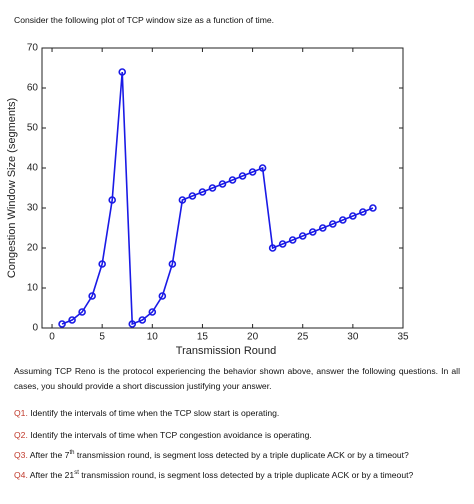  Describe the element at coordinates (102, 337) in the screenshot. I see `x-tick-label: 5` at that location.